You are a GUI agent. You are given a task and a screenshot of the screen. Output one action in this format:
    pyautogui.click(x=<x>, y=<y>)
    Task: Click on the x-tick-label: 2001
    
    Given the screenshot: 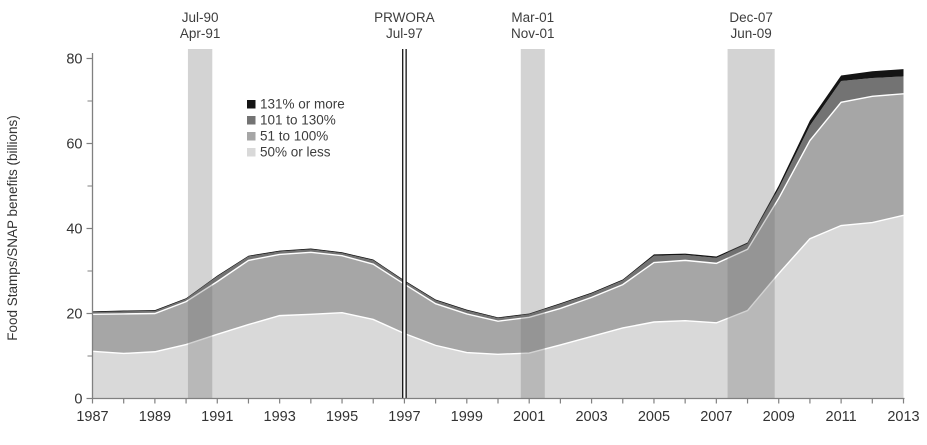 What is the action you would take?
    pyautogui.click(x=529, y=417)
    